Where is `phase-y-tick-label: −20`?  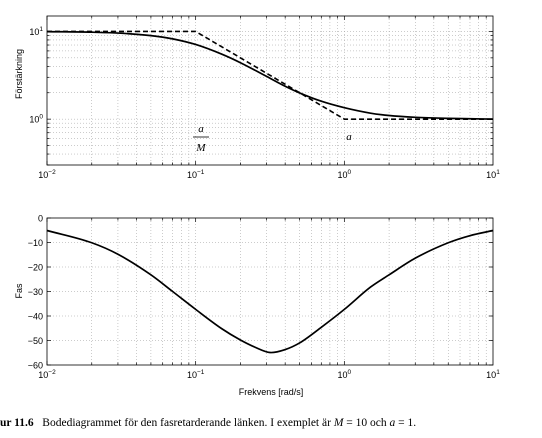 phase-y-tick-label: −20 is located at coordinates (35, 268).